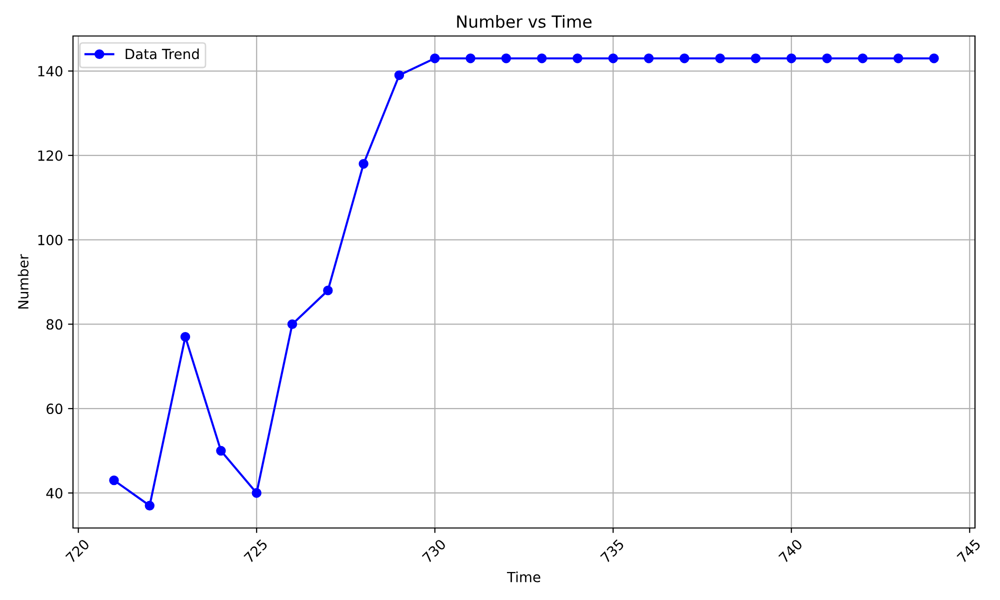 Image resolution: width=1000 pixels, height=600 pixels. I want to click on y-axis-title: Number, so click(23, 281).